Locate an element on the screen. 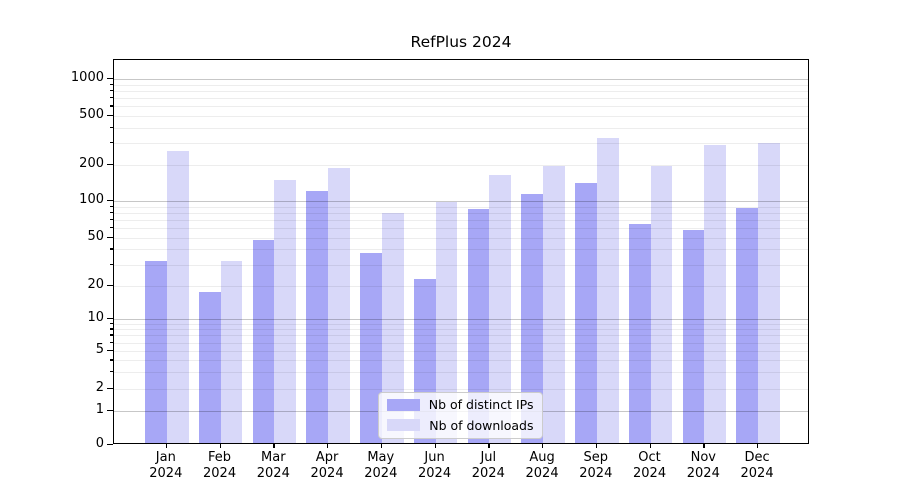 The image size is (900, 500). x-axis-tick-label: Sep 2024 is located at coordinates (596, 465).